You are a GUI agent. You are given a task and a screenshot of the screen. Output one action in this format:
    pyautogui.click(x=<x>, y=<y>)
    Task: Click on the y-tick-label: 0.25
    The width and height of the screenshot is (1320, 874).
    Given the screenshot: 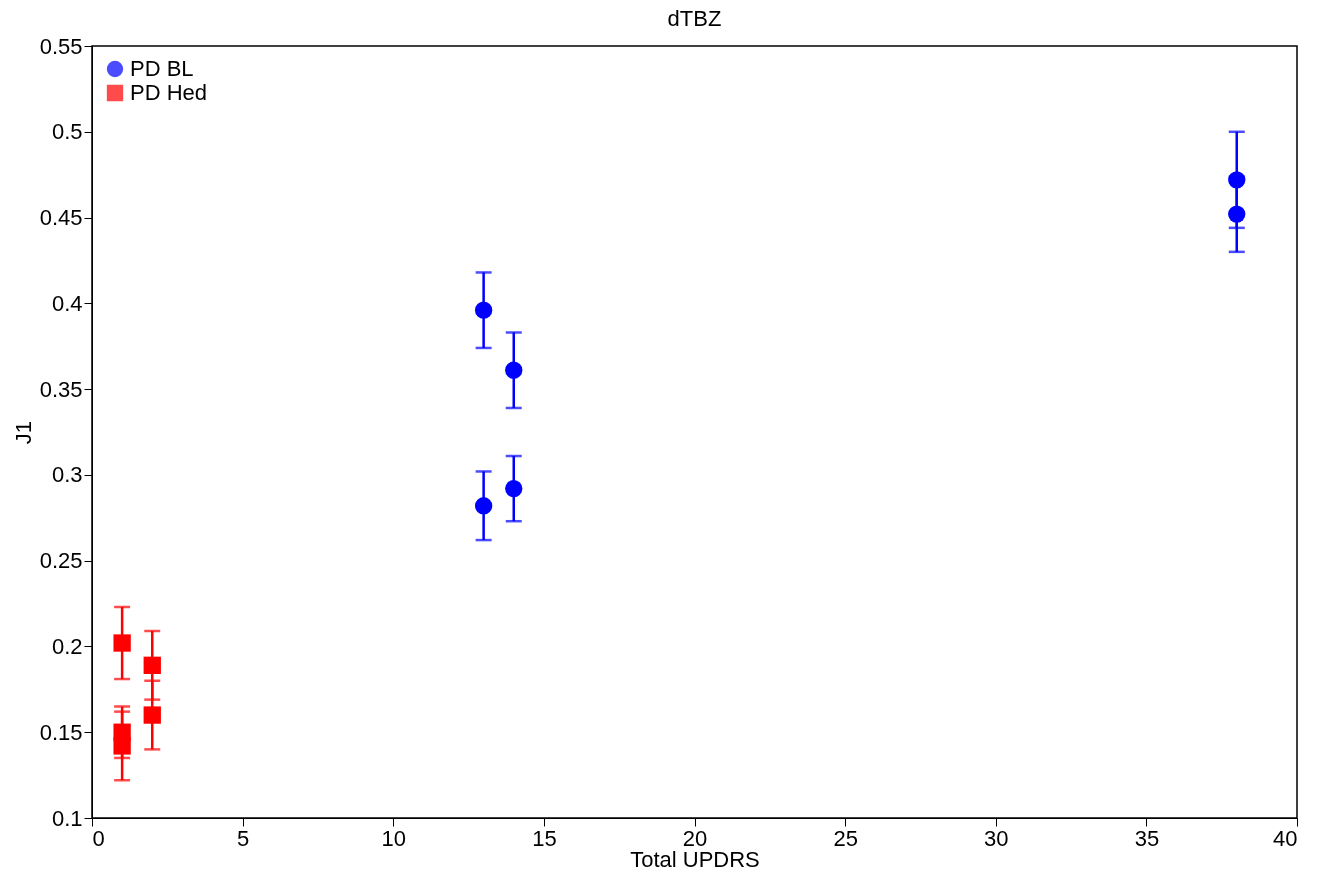 What is the action you would take?
    pyautogui.click(x=61, y=561)
    